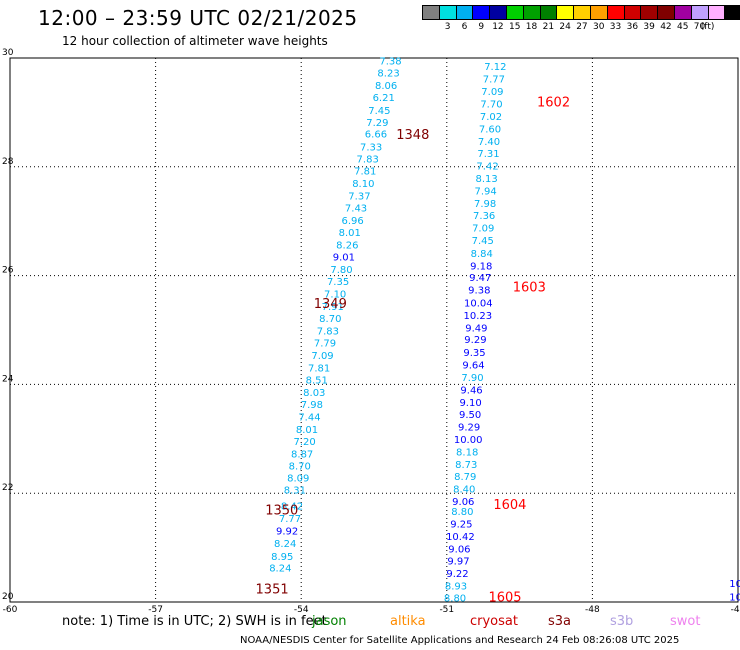 The image size is (740, 650). Describe the element at coordinates (565, 27) in the screenshot. I see `legend-label: 24` at that location.